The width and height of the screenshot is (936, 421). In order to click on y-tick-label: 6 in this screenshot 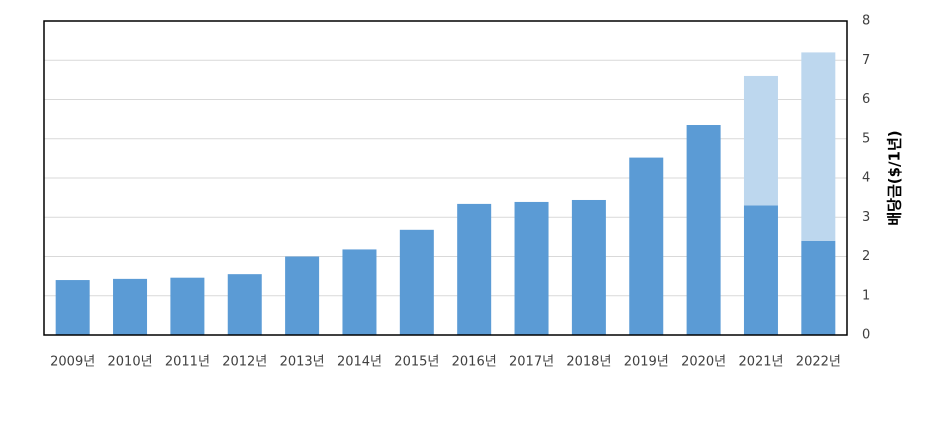, I will do `click(866, 99)`.